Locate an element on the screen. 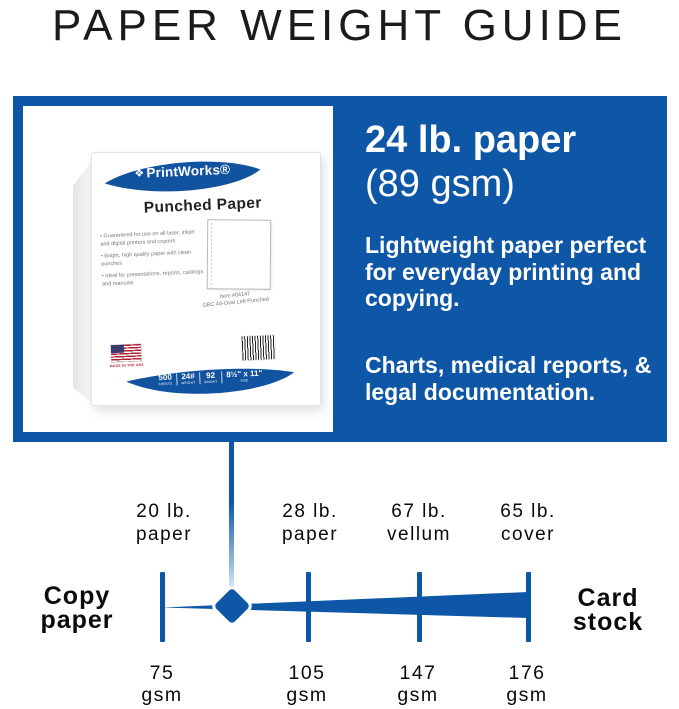 This screenshot has height=709, width=679. brand-logo: ❖ PrintWorks® is located at coordinates (183, 174).